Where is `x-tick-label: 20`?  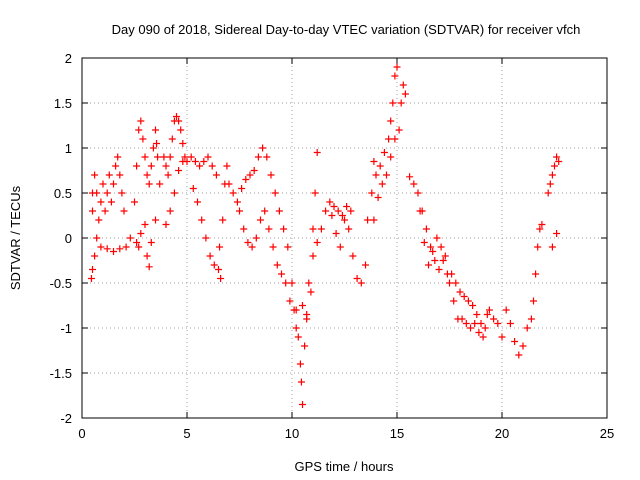
x-tick-label: 20 is located at coordinates (502, 433).